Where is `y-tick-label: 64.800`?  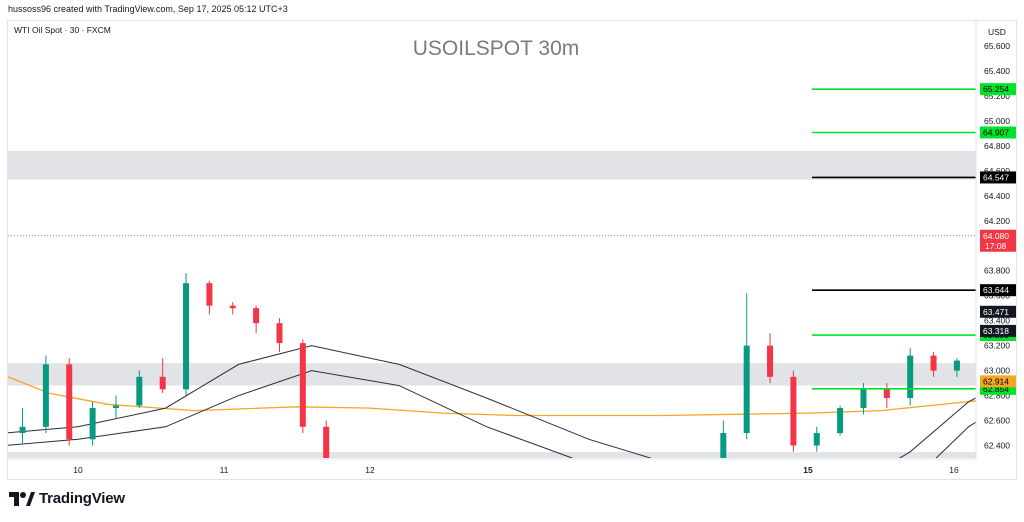
y-tick-label: 64.800 is located at coordinates (997, 146).